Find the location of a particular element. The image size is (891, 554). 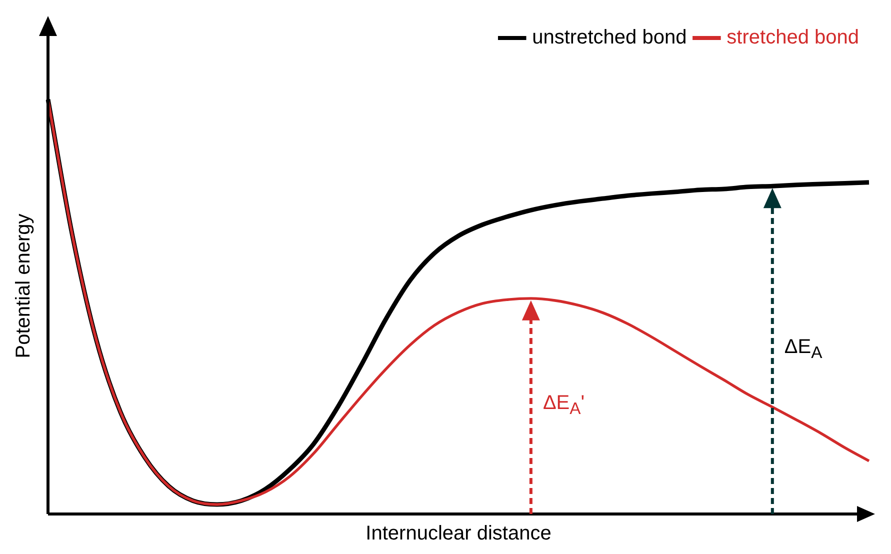

annotation: ΔE$_{A}$ is located at coordinates (803, 350).